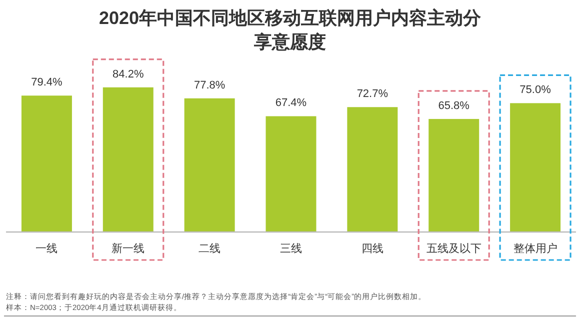 Image resolution: width=580 pixels, height=330 pixels. What do you see at coordinates (209, 248) in the screenshot?
I see `x-tick-label: 二线` at bounding box center [209, 248].